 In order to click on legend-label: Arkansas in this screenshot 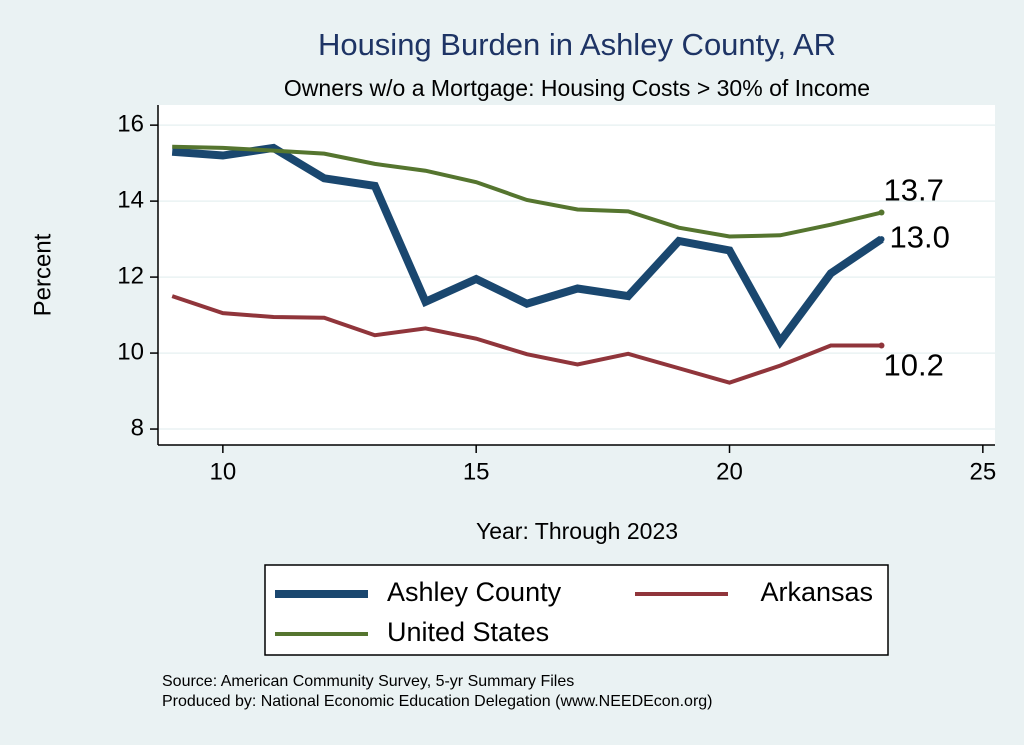, I will do `click(816, 592)`.